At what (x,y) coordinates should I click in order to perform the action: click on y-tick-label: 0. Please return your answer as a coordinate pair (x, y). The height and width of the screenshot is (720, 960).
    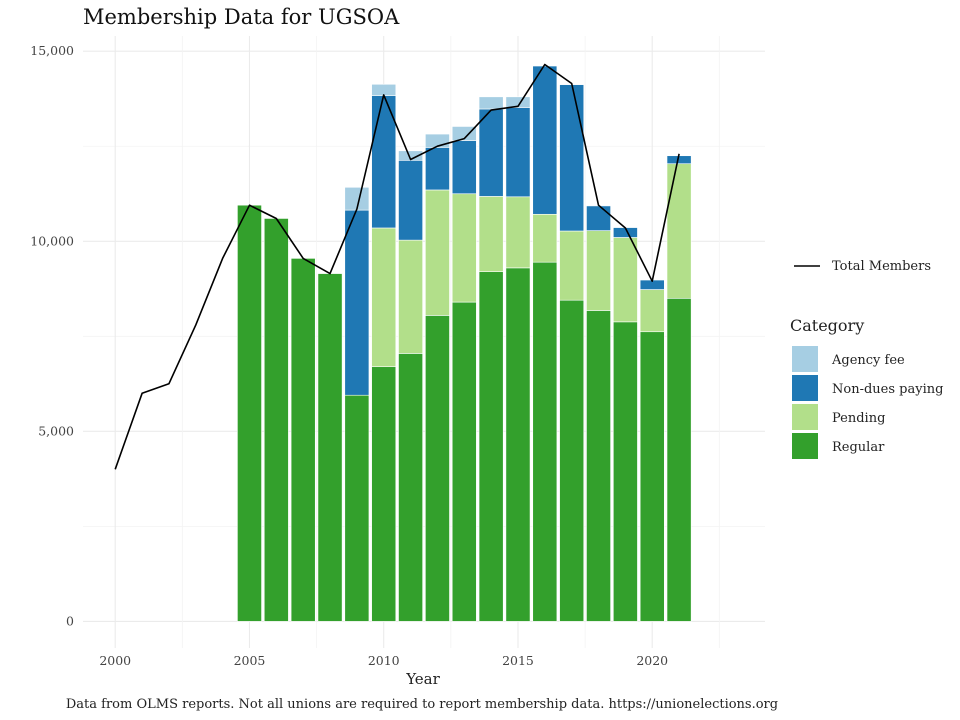
    Looking at the image, I should click on (70, 620).